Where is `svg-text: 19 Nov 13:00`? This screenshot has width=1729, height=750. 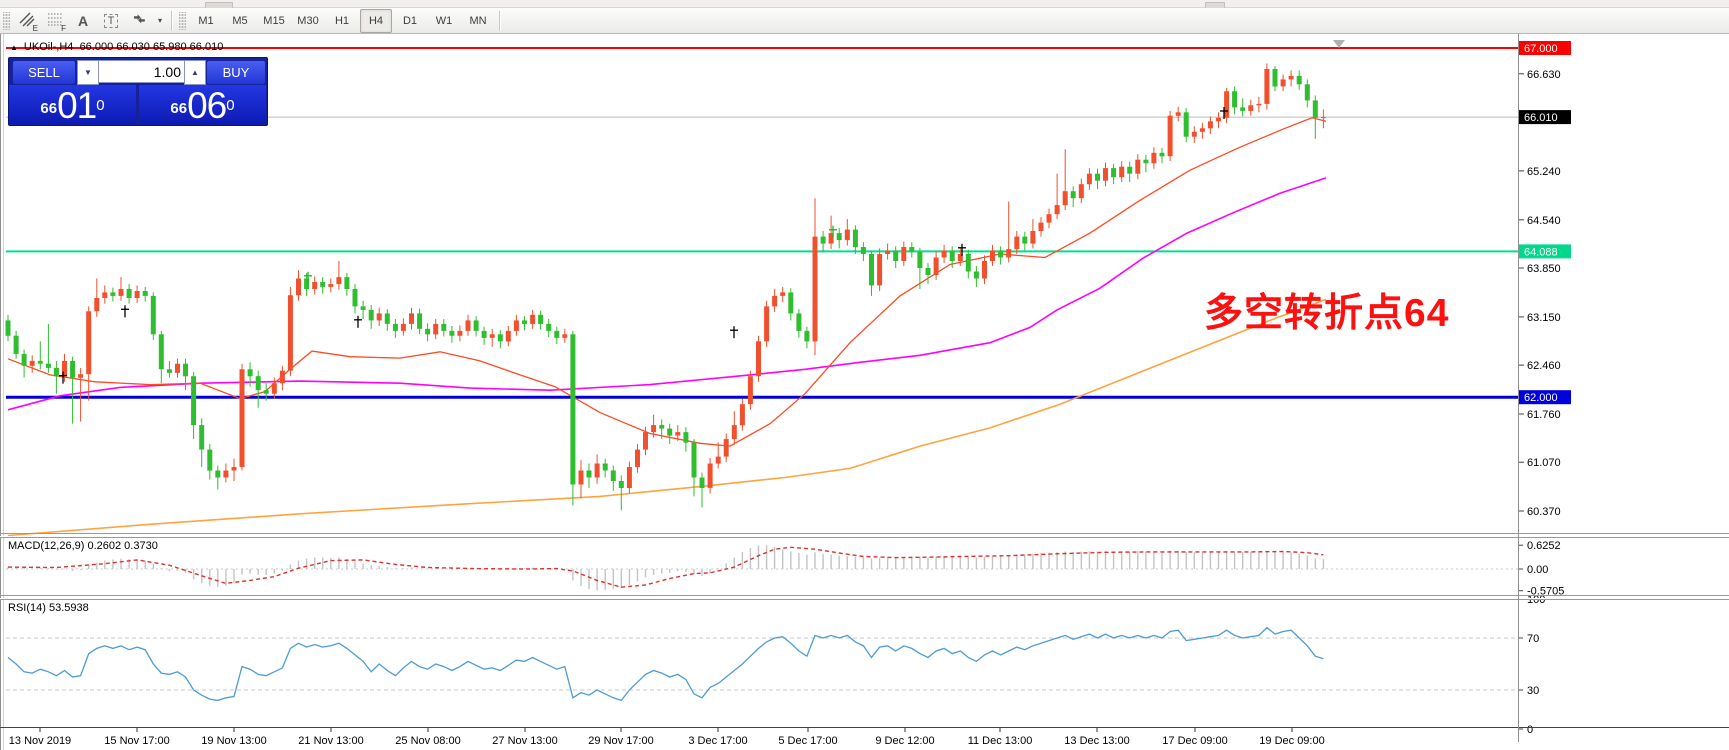 svg-text: 19 Nov 13:00 is located at coordinates (233, 741).